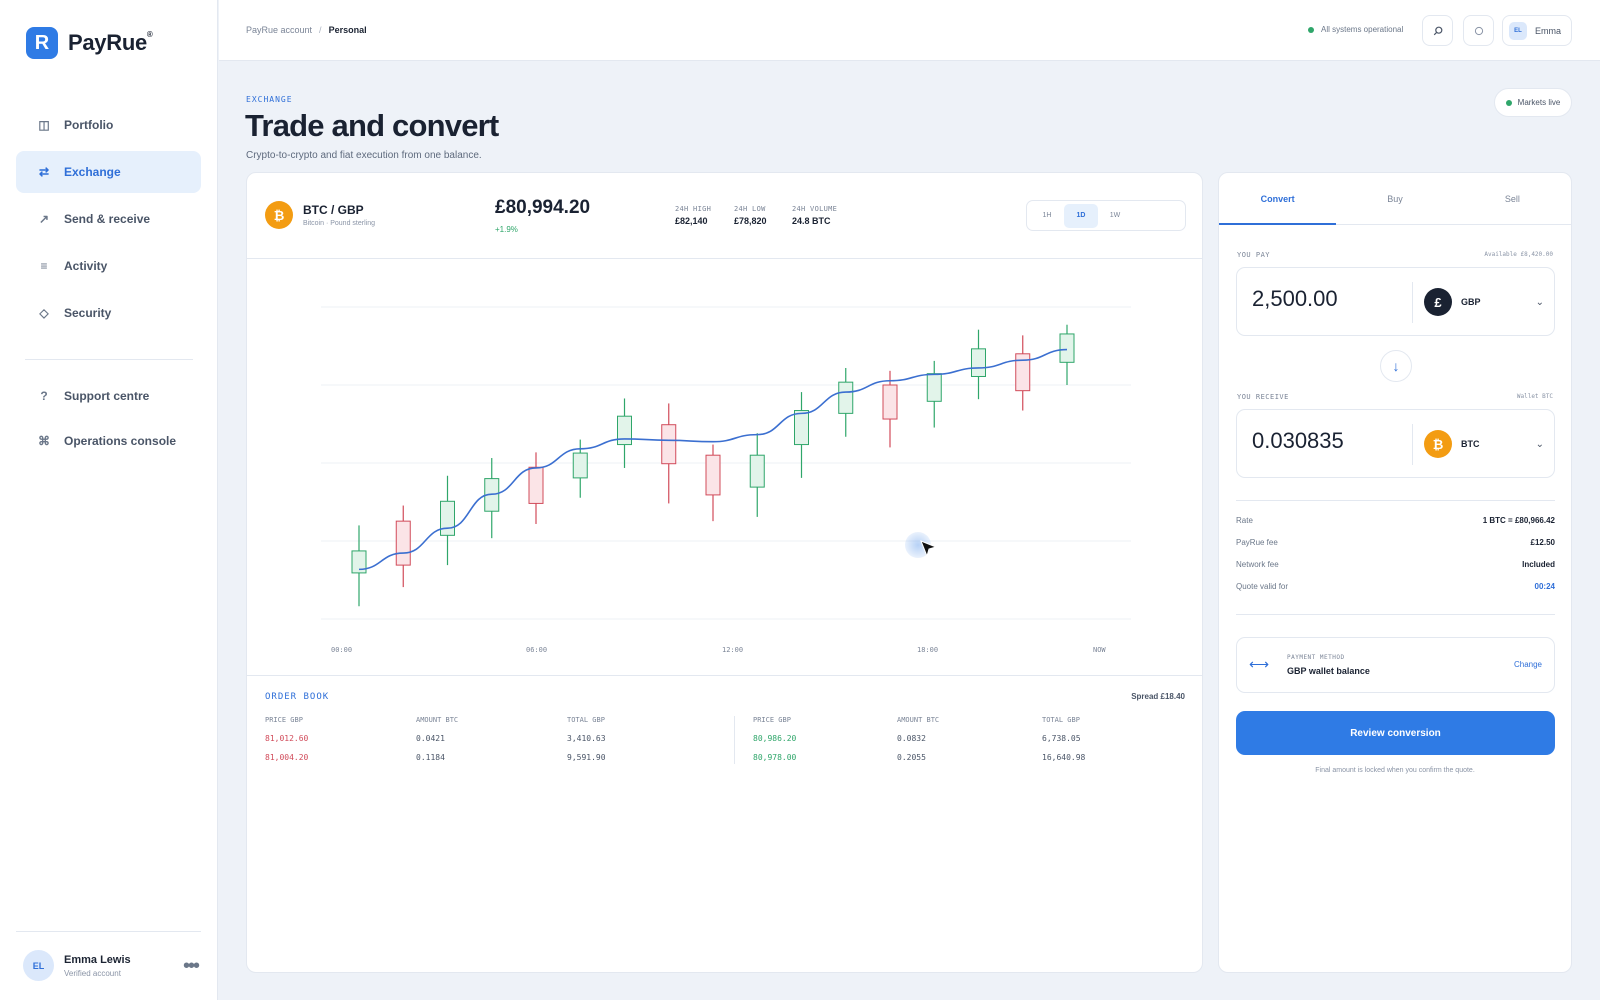  I want to click on sidebar-item-label: Send & receive, so click(107, 219).